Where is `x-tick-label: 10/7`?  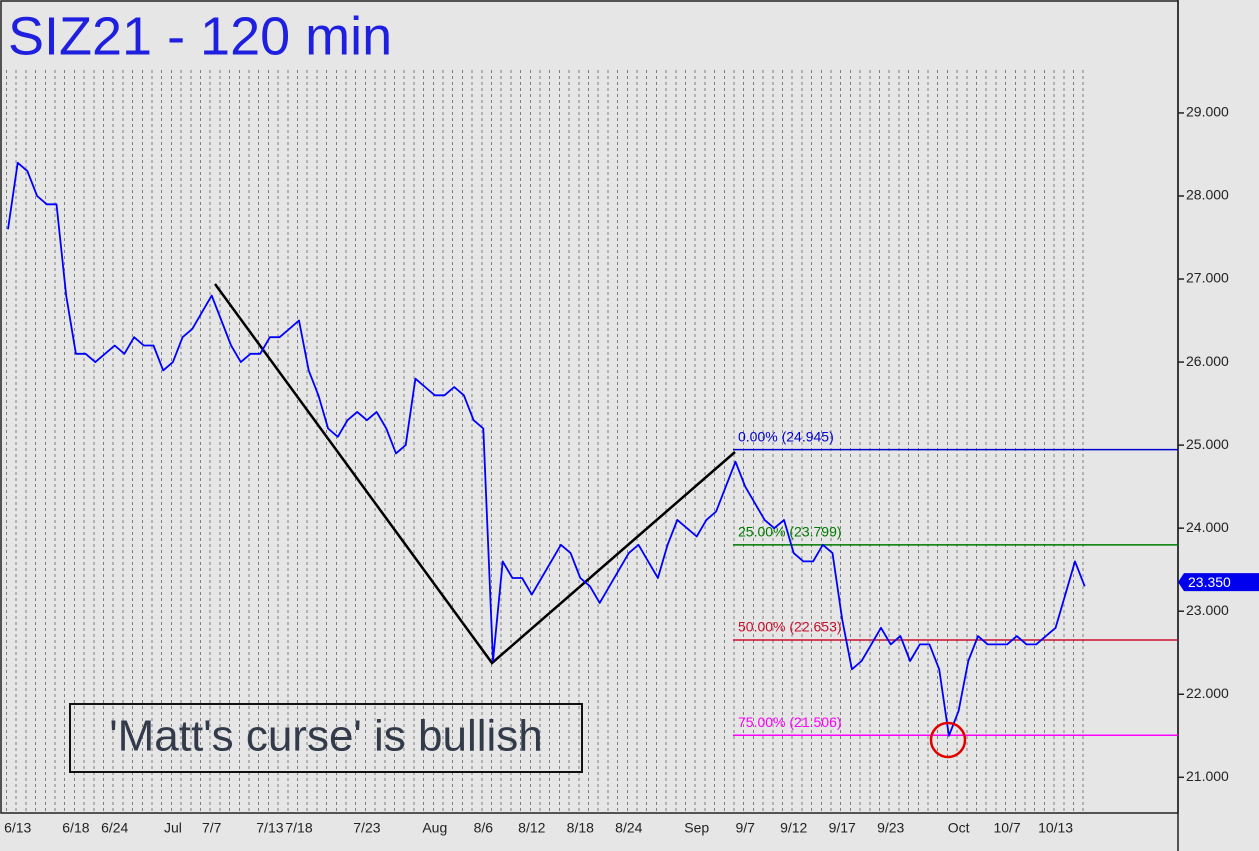 x-tick-label: 10/7 is located at coordinates (1006, 828).